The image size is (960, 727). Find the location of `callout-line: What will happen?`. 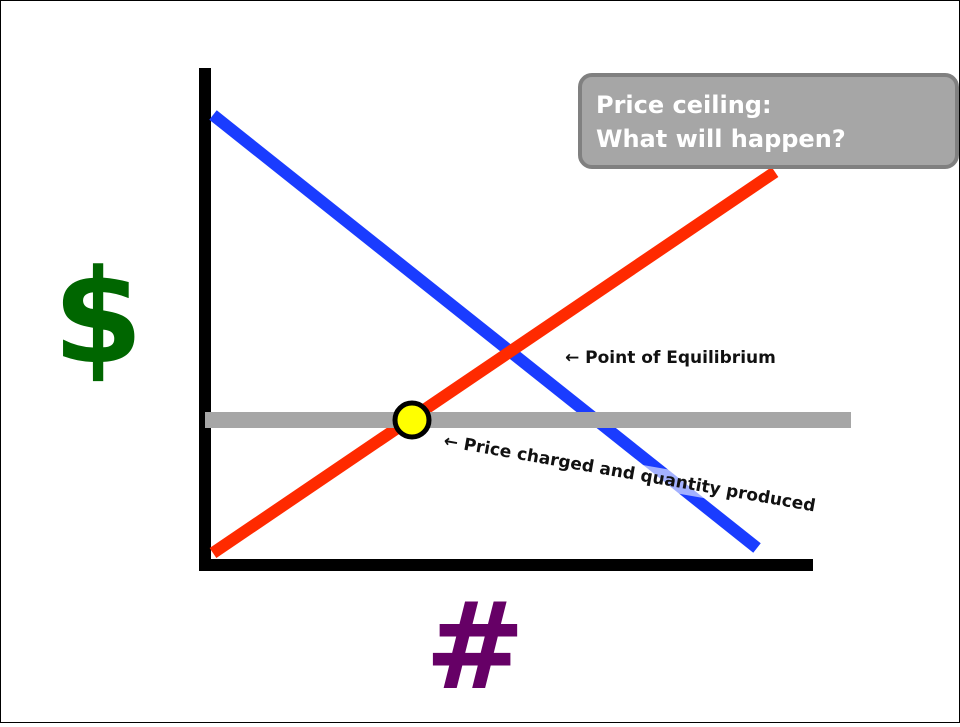

callout-line: What will happen? is located at coordinates (721, 139).